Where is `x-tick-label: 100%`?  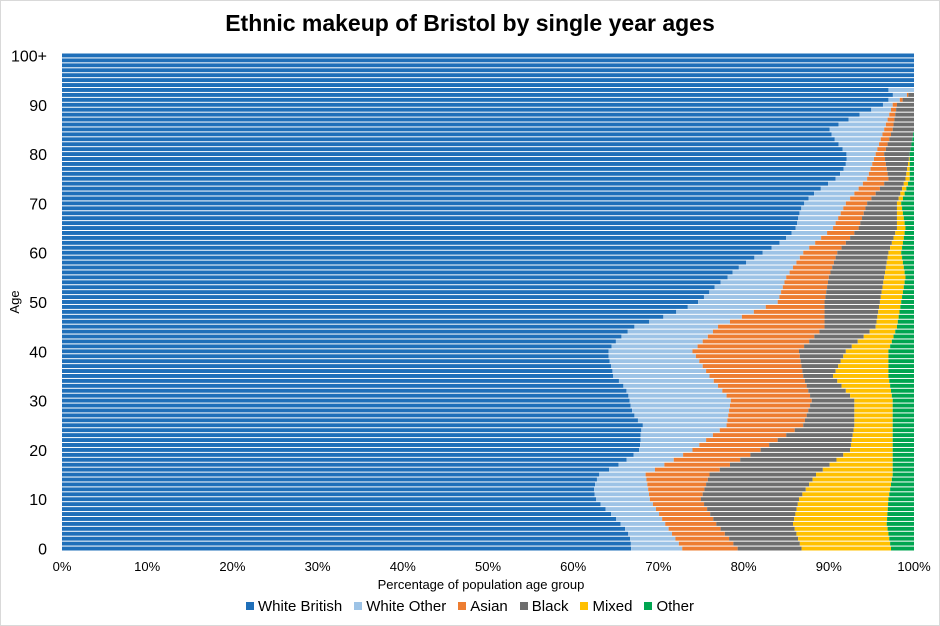
x-tick-label: 100% is located at coordinates (914, 566).